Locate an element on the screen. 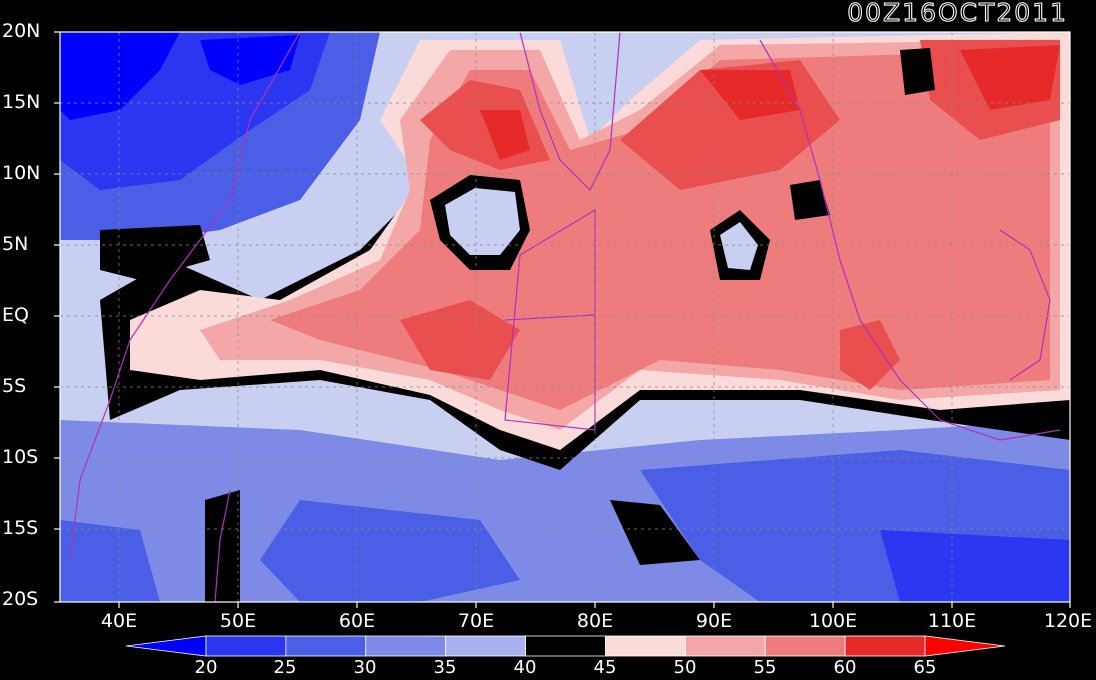  lon-label: 50E is located at coordinates (238, 621).